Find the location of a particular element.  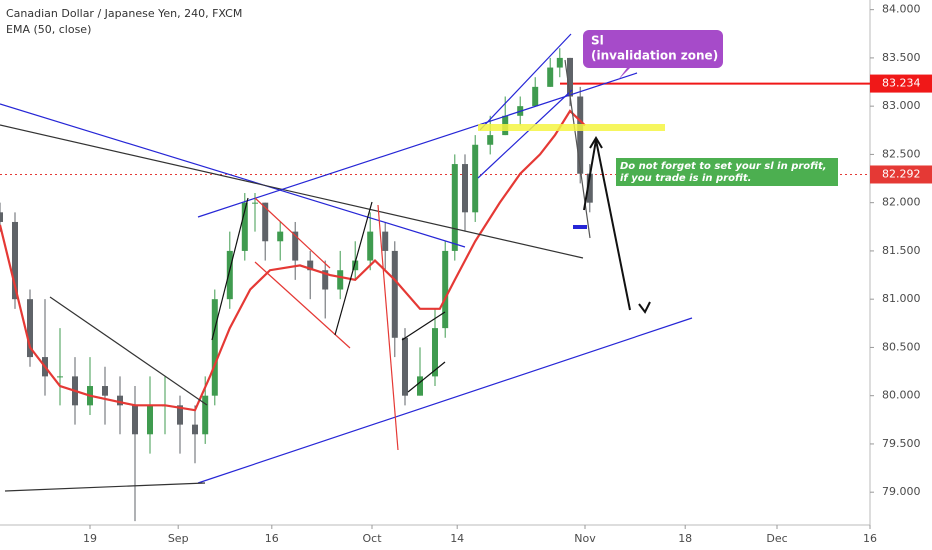

y-tick-label: 80.000 is located at coordinates (901, 395).